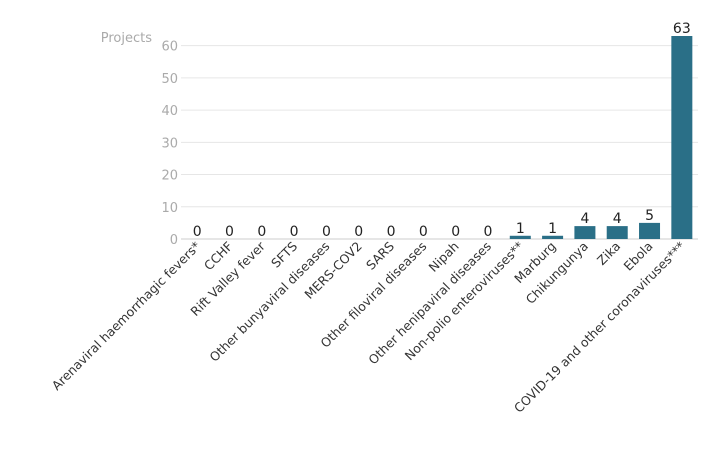 The image size is (720, 451). What do you see at coordinates (682, 29) in the screenshot?
I see `data-label: 63` at bounding box center [682, 29].